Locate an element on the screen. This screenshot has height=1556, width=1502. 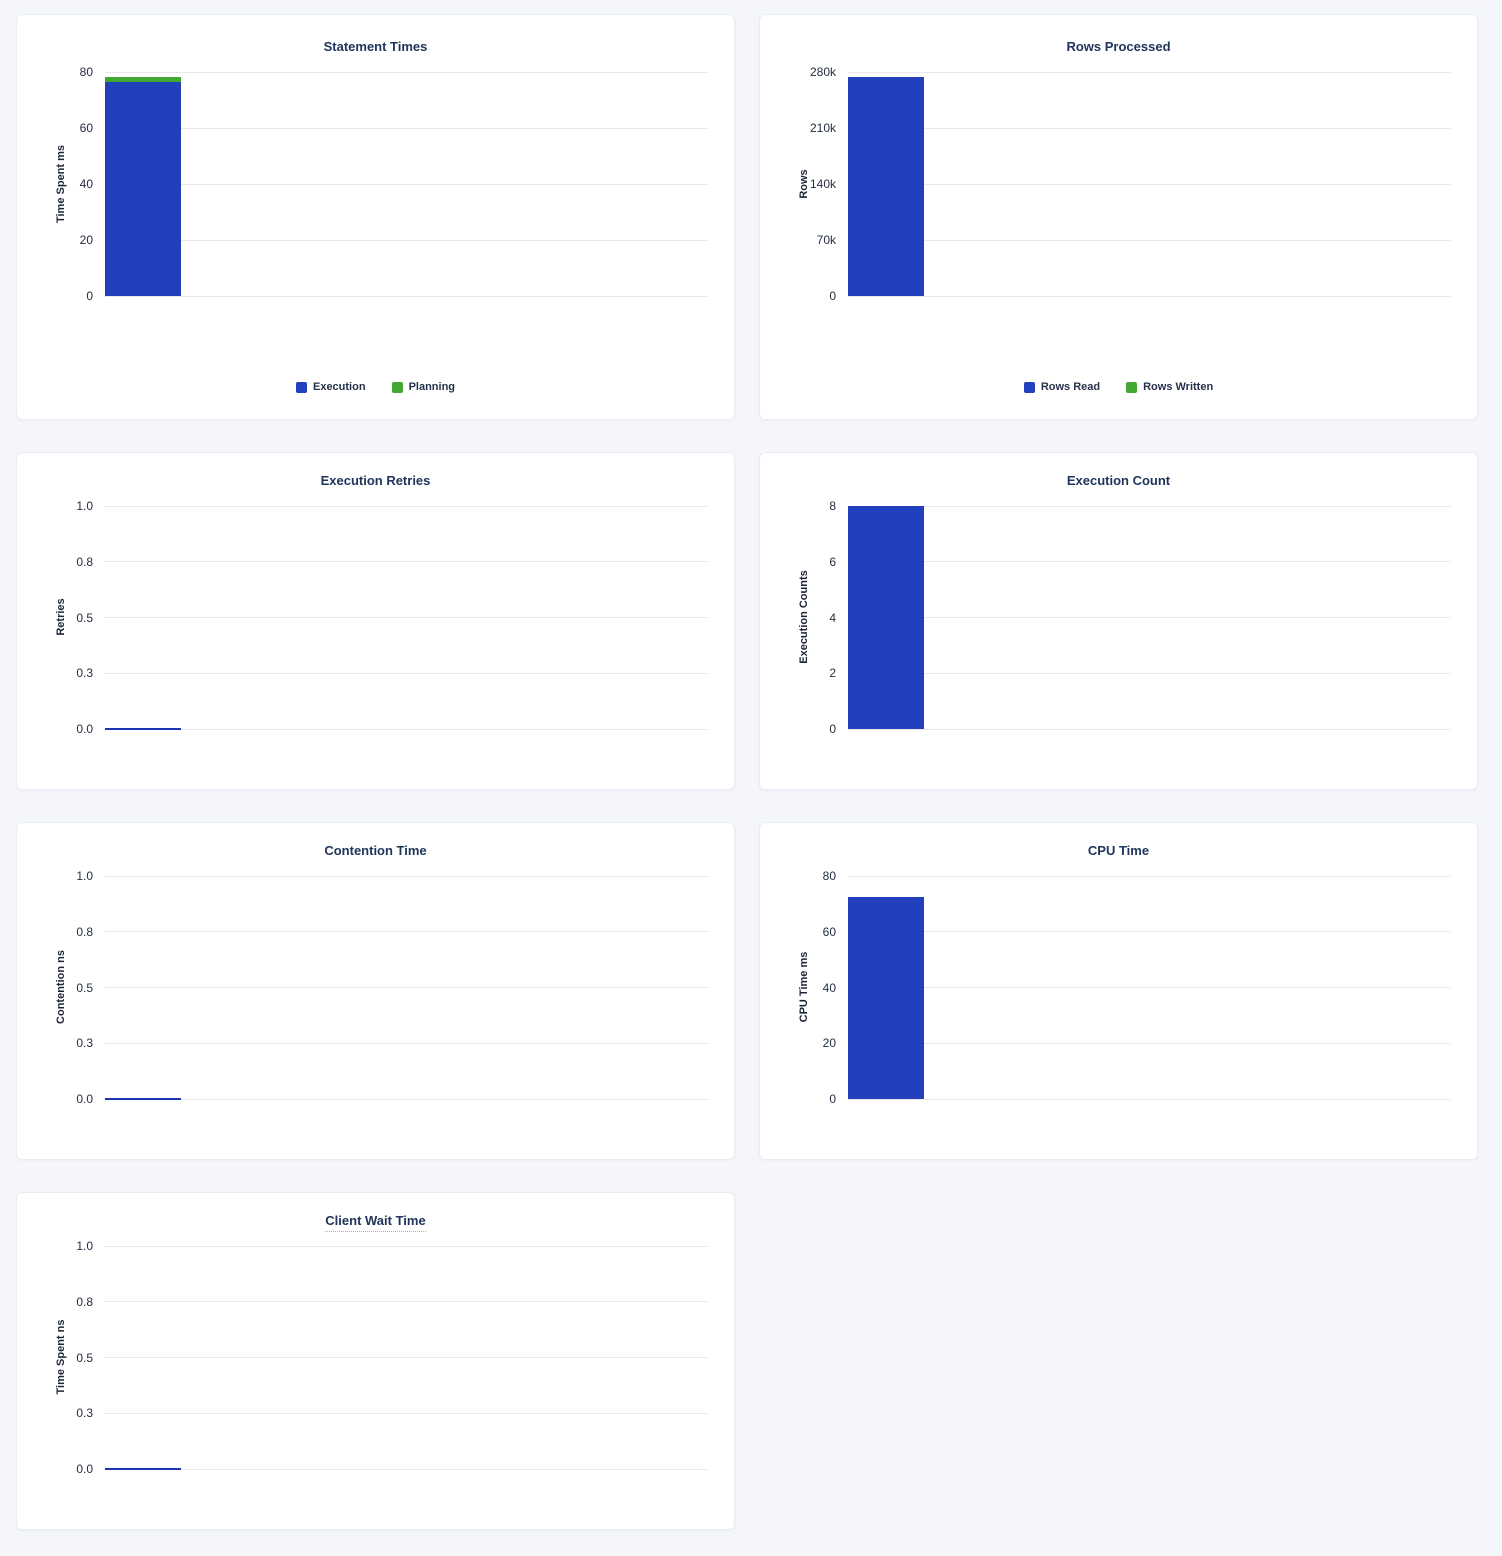
bar-execution is located at coordinates (143, 188).